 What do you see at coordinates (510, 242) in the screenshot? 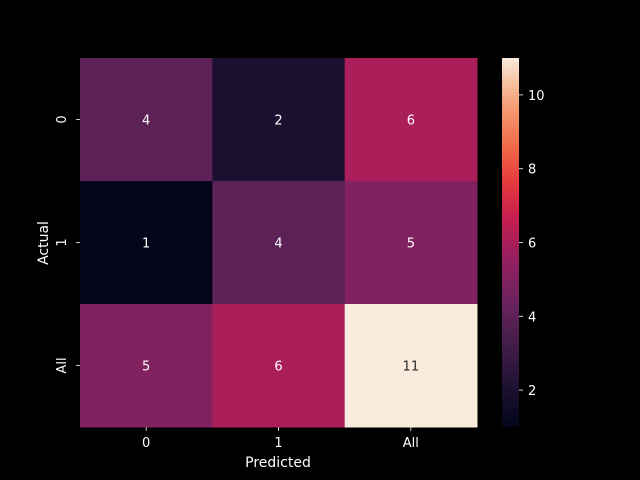
I see `colorbar-gradient` at bounding box center [510, 242].